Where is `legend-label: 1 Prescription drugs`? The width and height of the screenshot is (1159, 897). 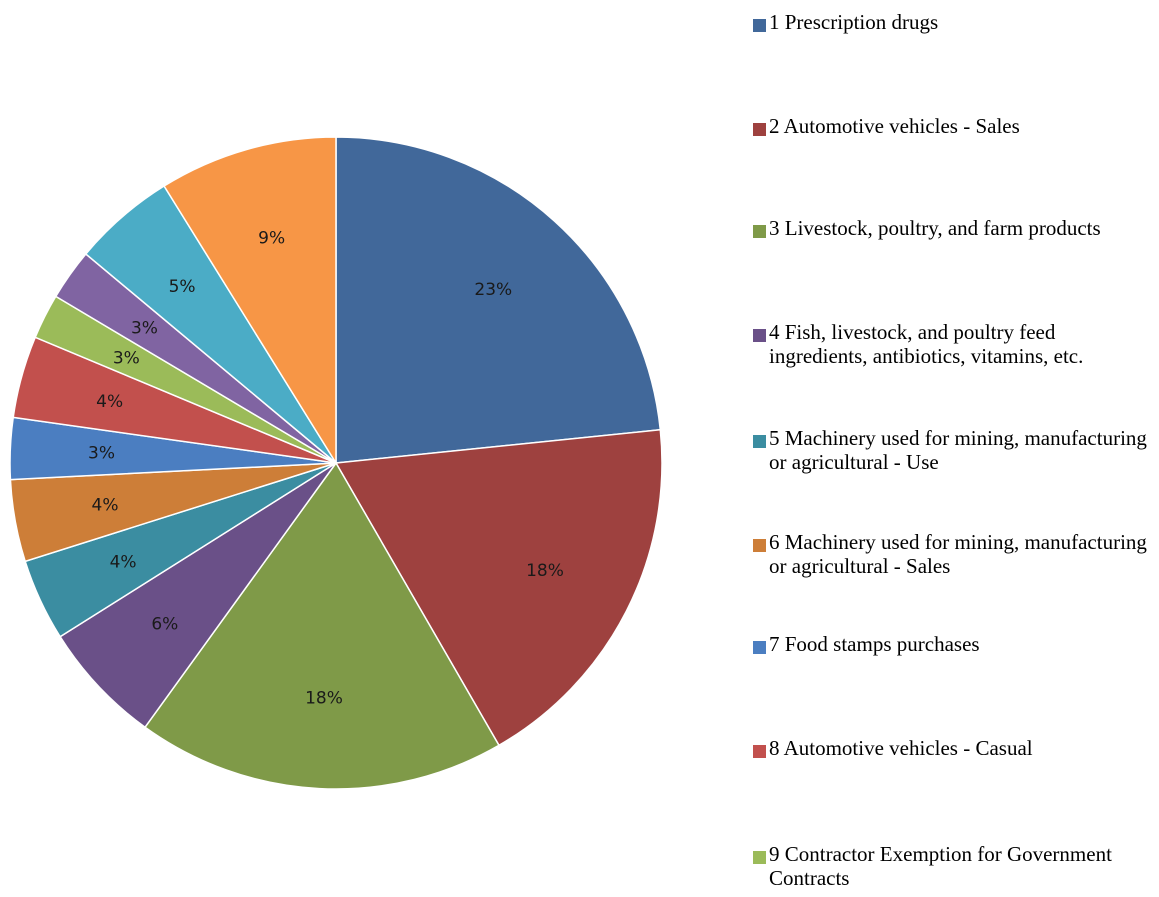 legend-label: 1 Prescription drugs is located at coordinates (854, 22).